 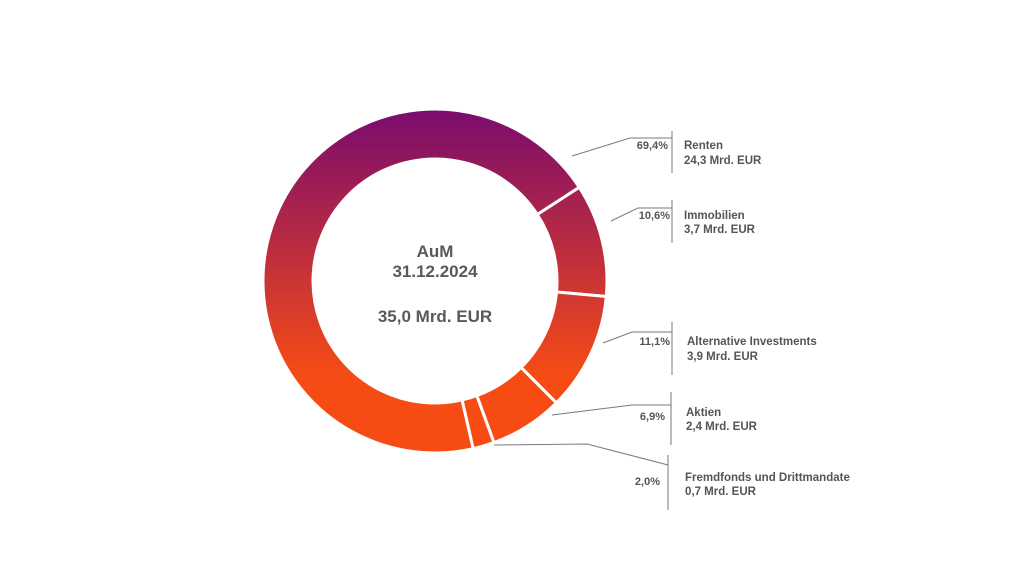 I want to click on segment-value: 0,7 Mrd. EUR, so click(x=721, y=492).